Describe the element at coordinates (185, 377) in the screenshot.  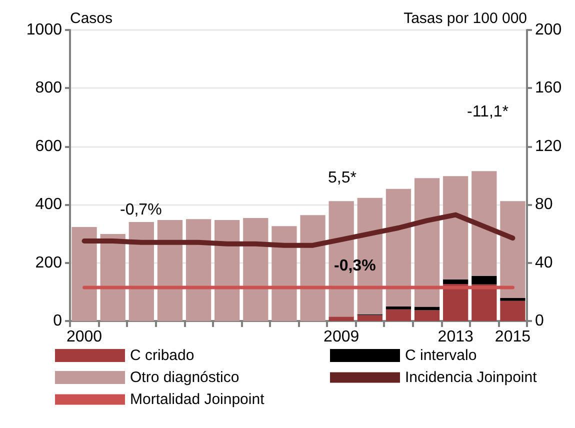
I see `legend-label: Otro diagnóstico` at that location.